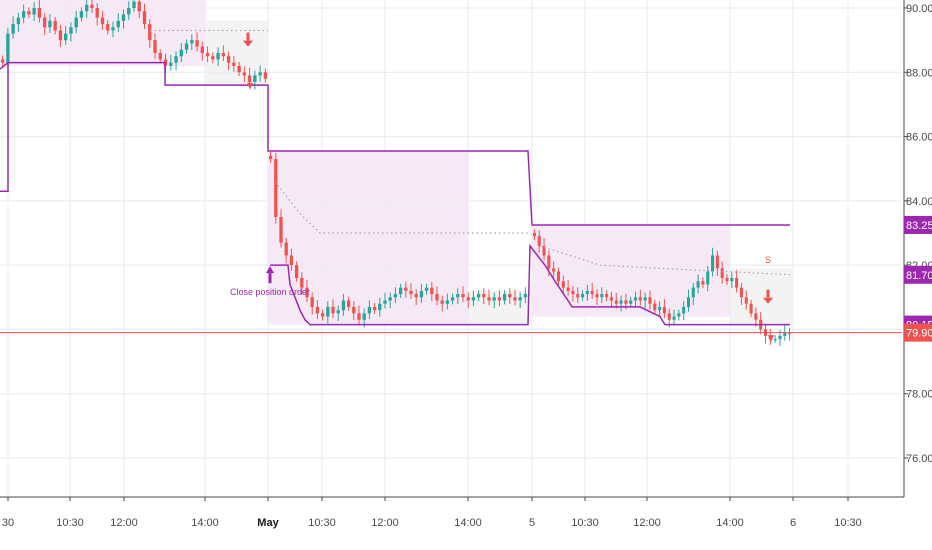 Image resolution: width=932 pixels, height=550 pixels. What do you see at coordinates (919, 73) in the screenshot?
I see `y-tick-label: 88.00` at bounding box center [919, 73].